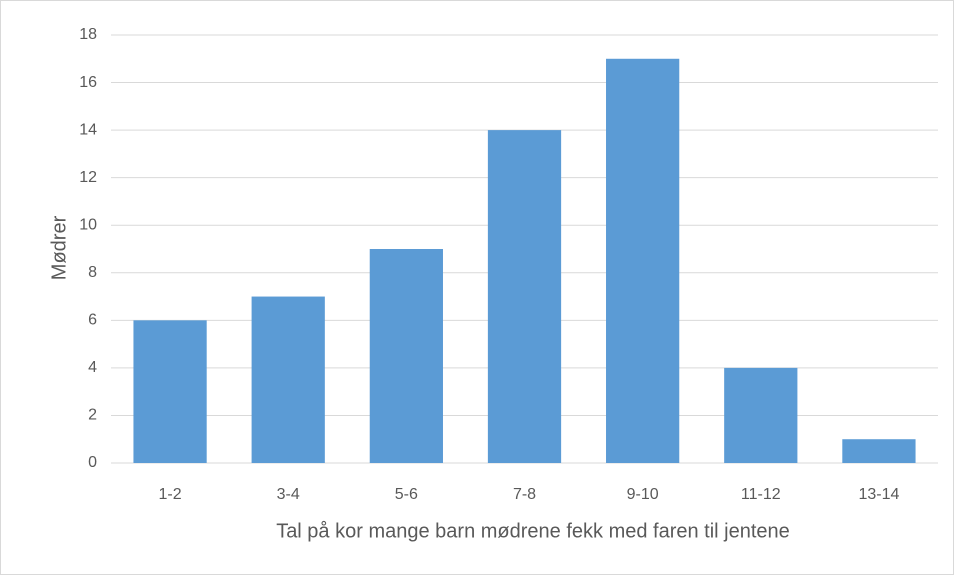 The image size is (954, 575). I want to click on y-tick-label: 18, so click(88, 34).